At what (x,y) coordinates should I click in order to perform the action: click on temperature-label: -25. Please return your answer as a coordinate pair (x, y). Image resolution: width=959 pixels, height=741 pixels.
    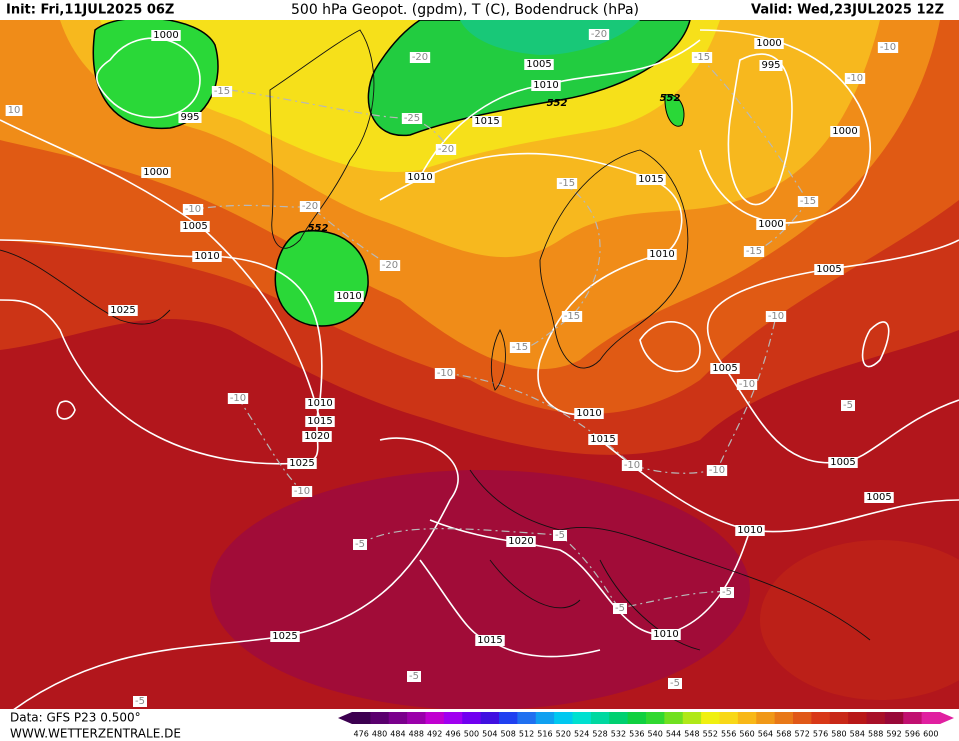
    Looking at the image, I should click on (412, 118).